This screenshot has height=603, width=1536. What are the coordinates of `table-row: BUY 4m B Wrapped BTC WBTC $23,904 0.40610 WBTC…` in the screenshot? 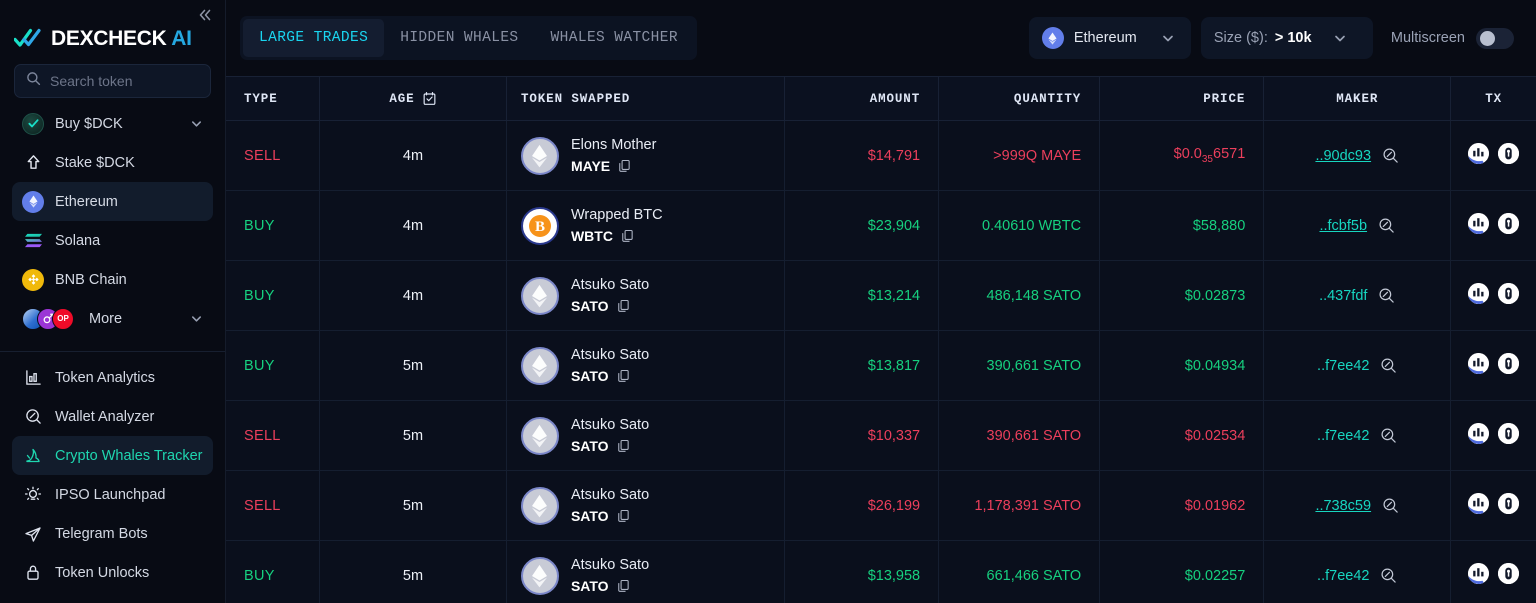 It's located at (881, 225).